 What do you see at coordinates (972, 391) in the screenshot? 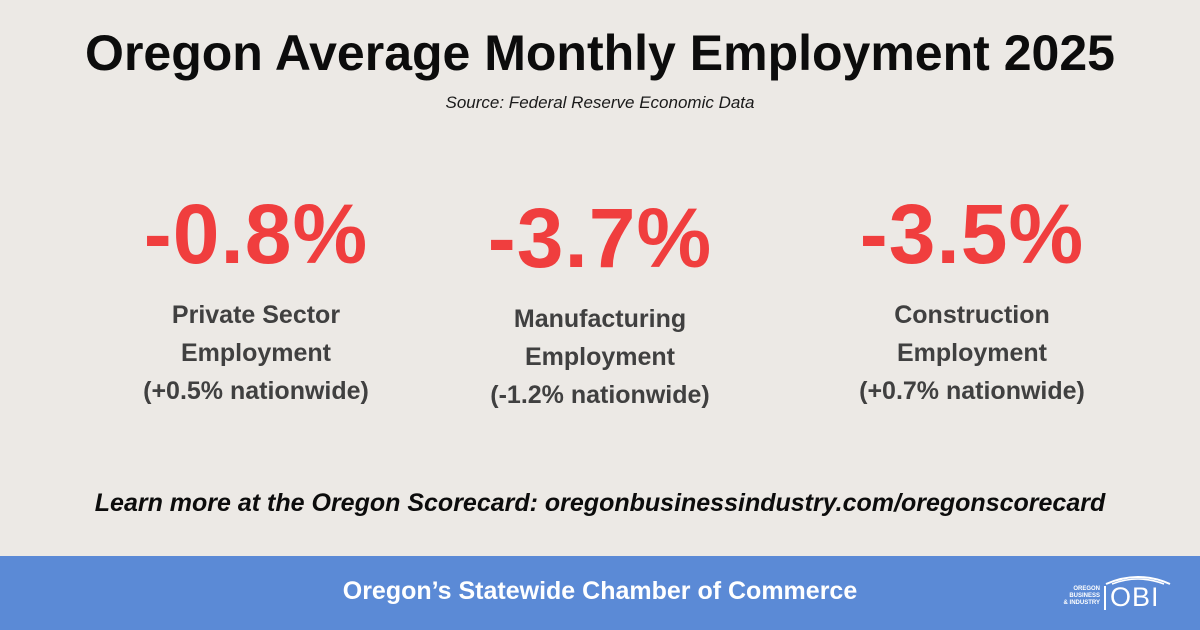
I see `stat-label-line: (+0.7% nationwide)` at bounding box center [972, 391].